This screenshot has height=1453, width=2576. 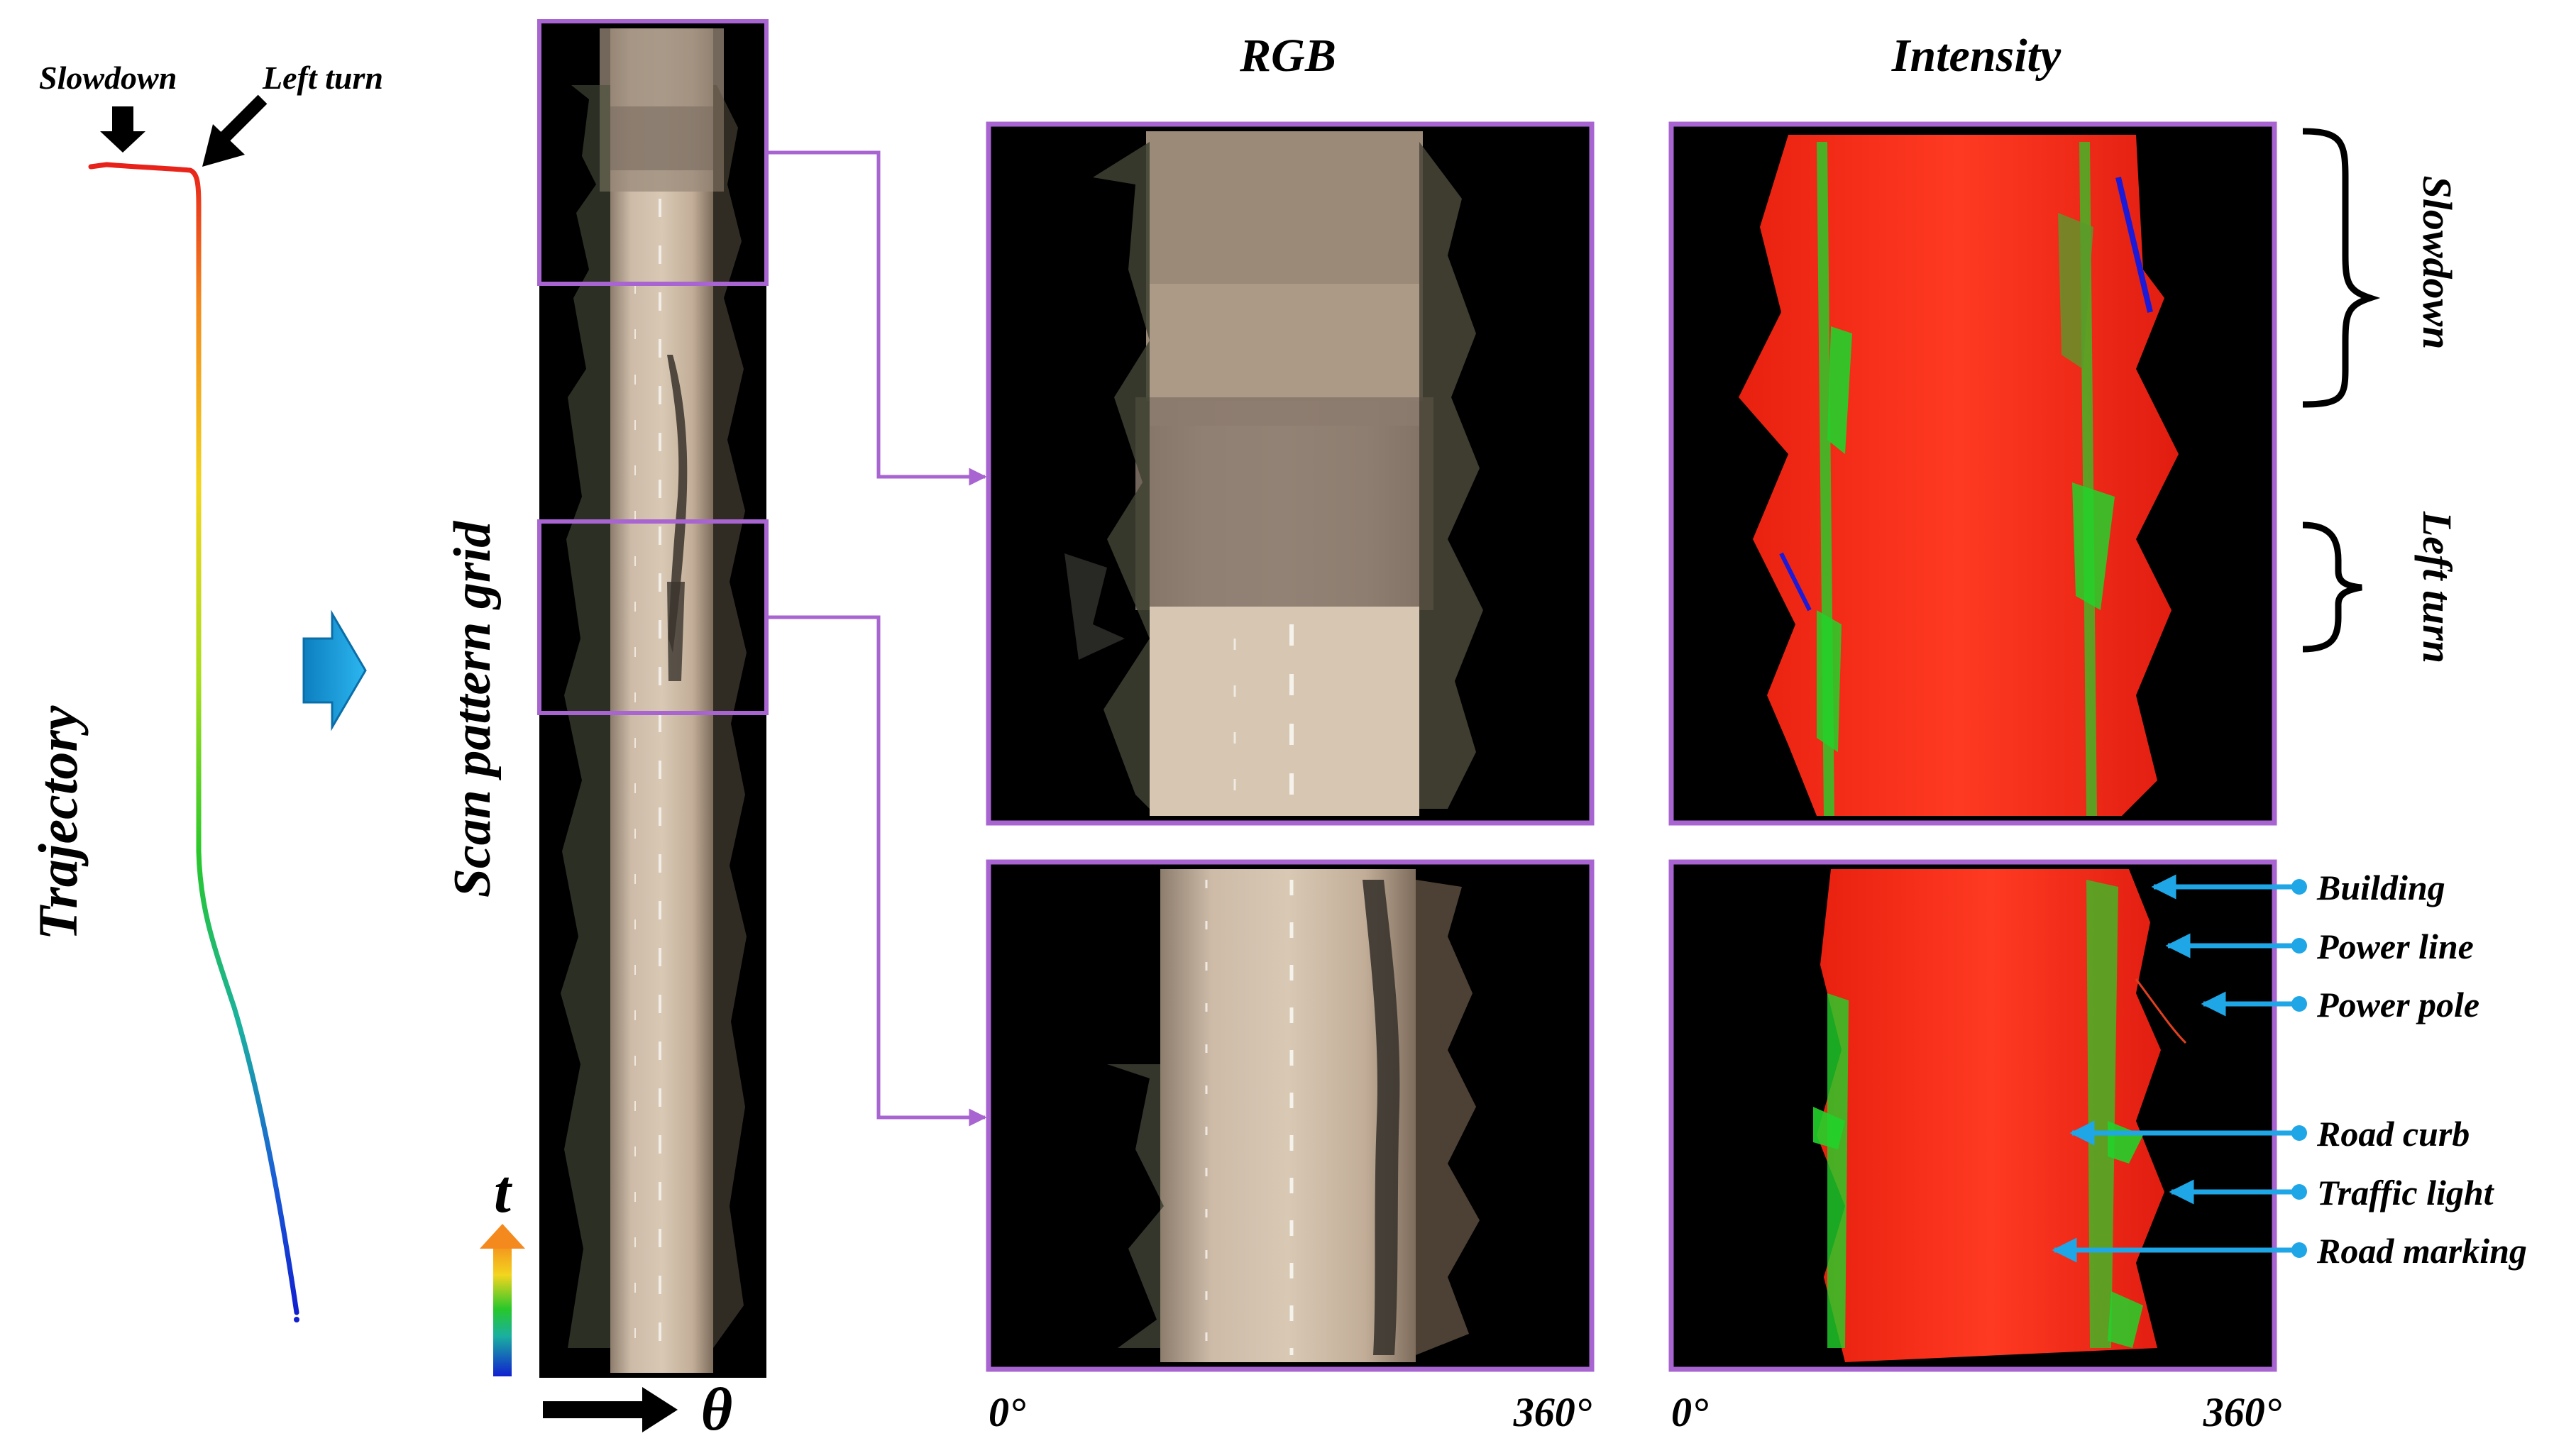 What do you see at coordinates (876, 318) in the screenshot?
I see `connector-top` at bounding box center [876, 318].